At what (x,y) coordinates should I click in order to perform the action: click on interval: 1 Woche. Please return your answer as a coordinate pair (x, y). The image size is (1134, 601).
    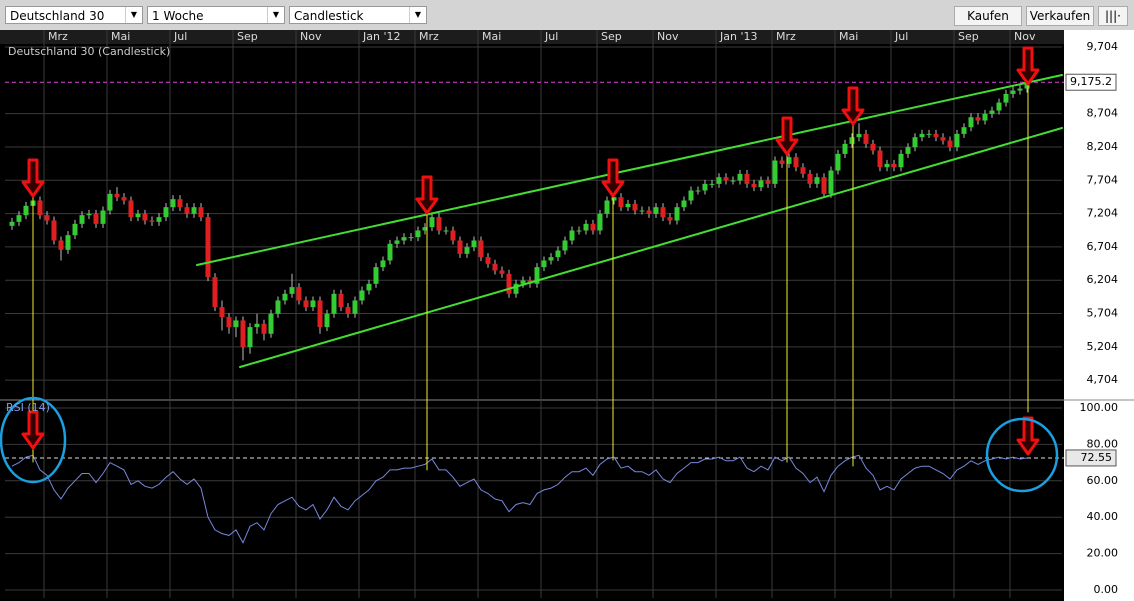
    Looking at the image, I should click on (178, 16).